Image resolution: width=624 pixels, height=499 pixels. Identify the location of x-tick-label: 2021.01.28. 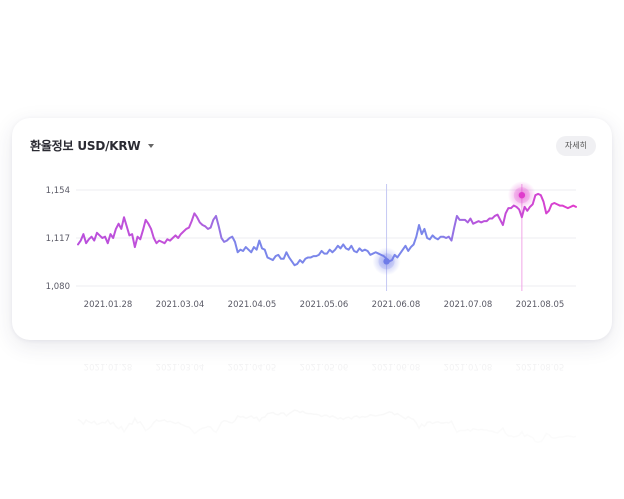
(108, 305).